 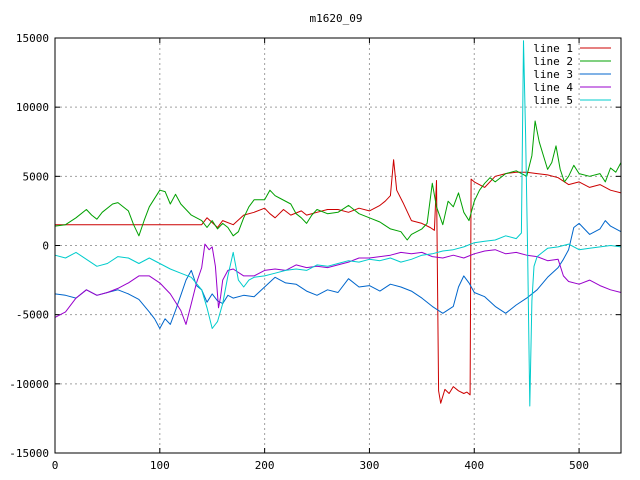 I want to click on chart-title: m1620_09, so click(x=336, y=18).